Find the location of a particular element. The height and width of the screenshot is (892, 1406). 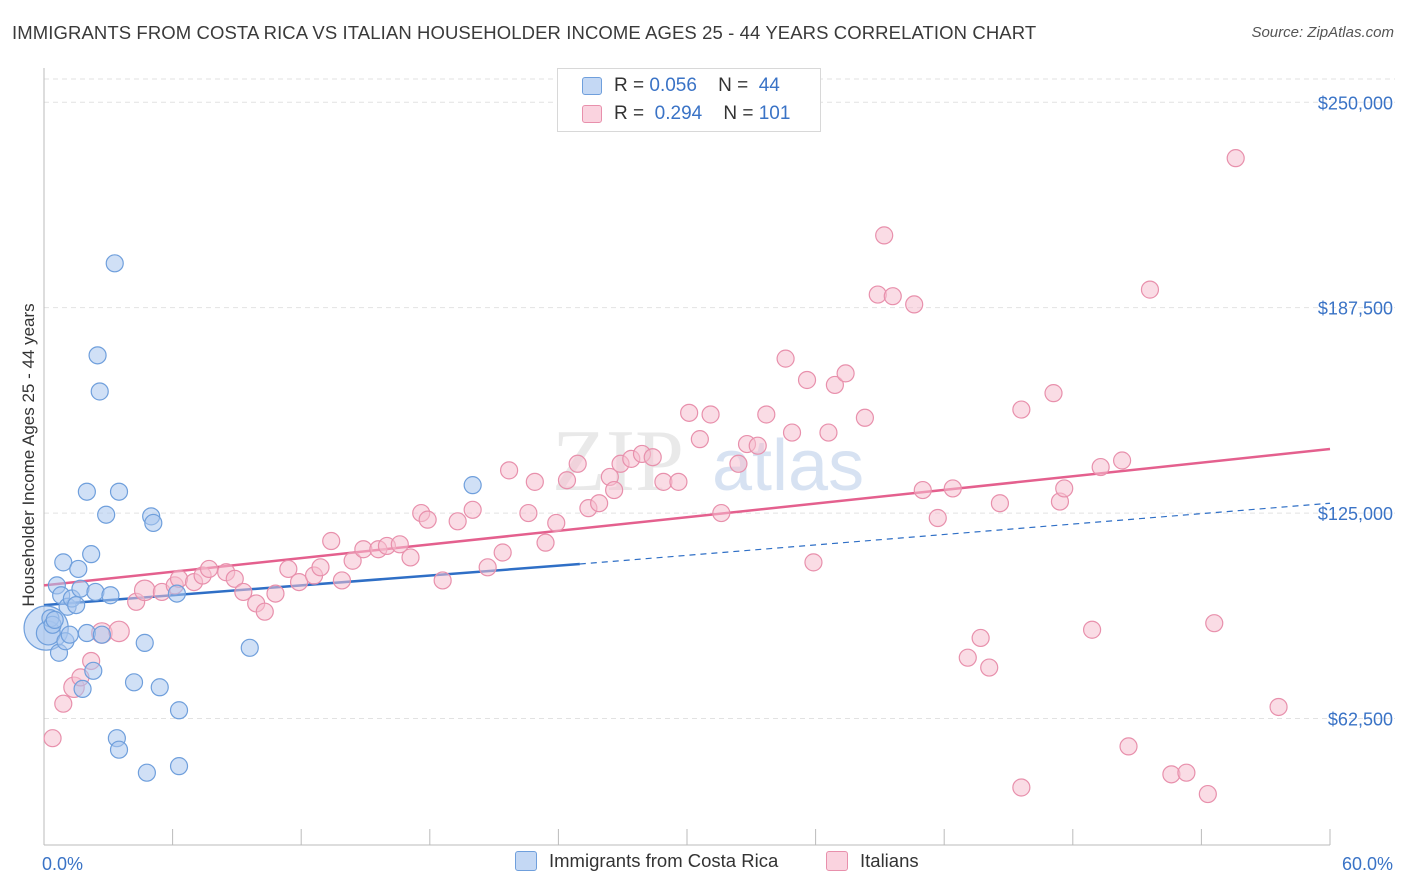

y-tick-labels: $62,500 $125,000 $187,500 $250,000 is located at coordinates (1355, 411).